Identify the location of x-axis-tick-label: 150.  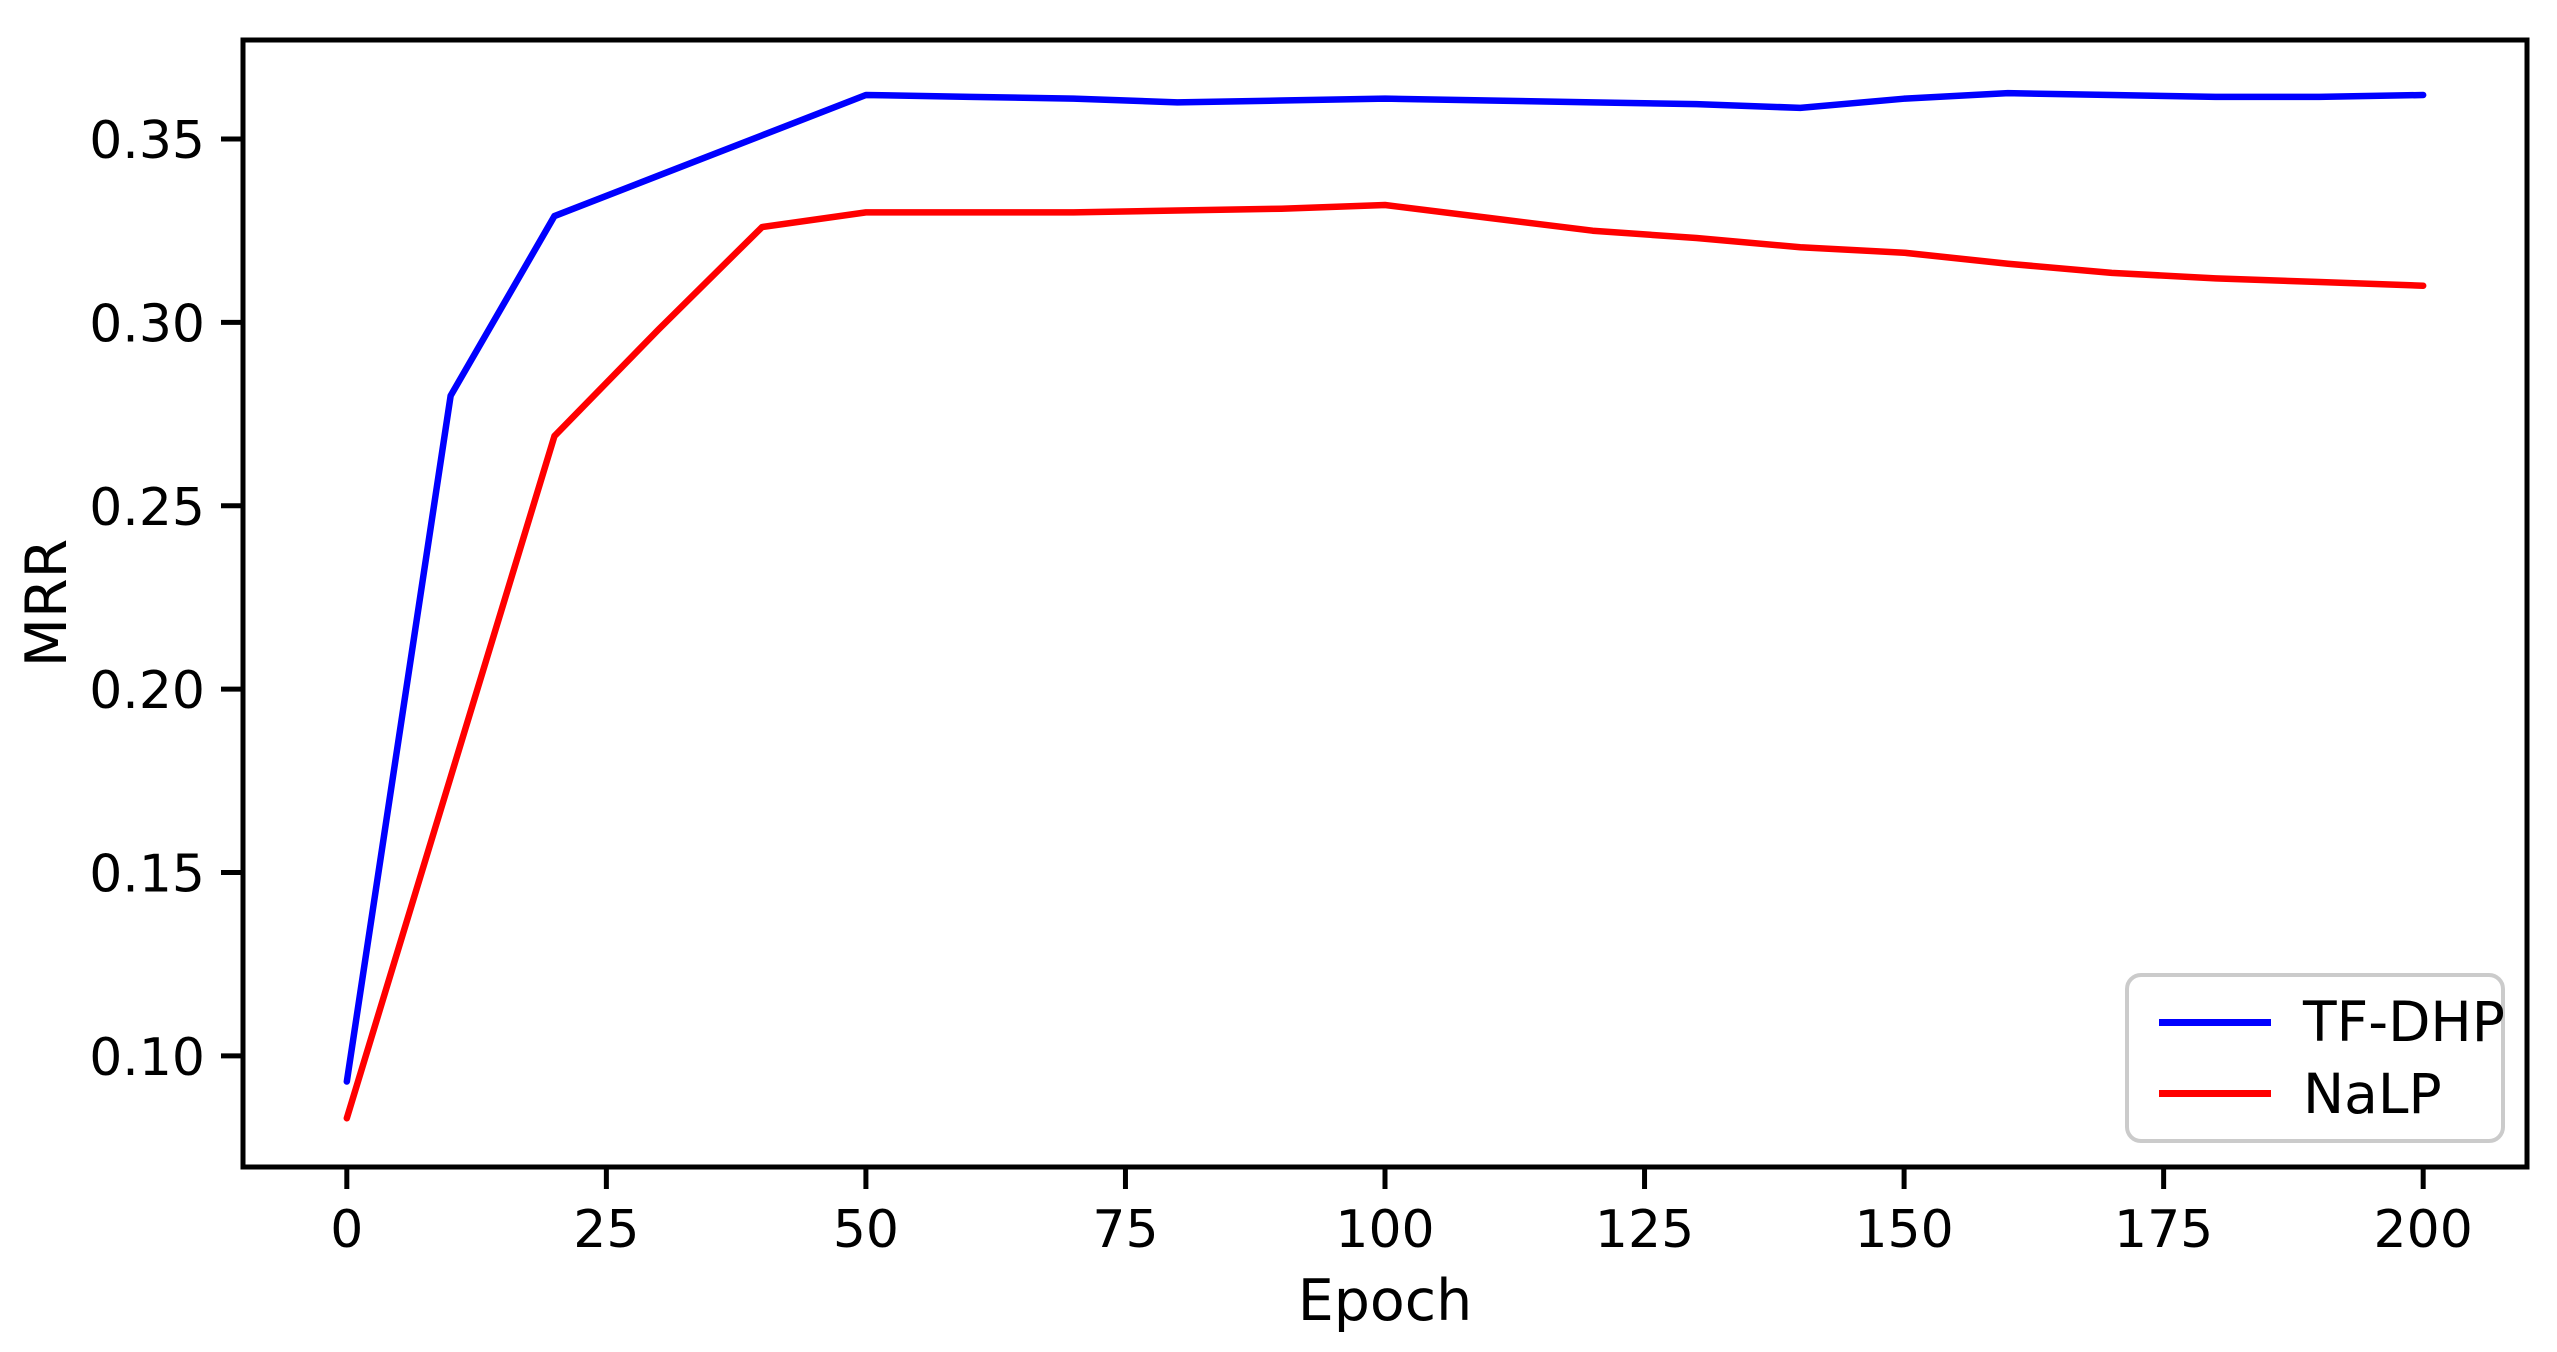
(1903, 1230).